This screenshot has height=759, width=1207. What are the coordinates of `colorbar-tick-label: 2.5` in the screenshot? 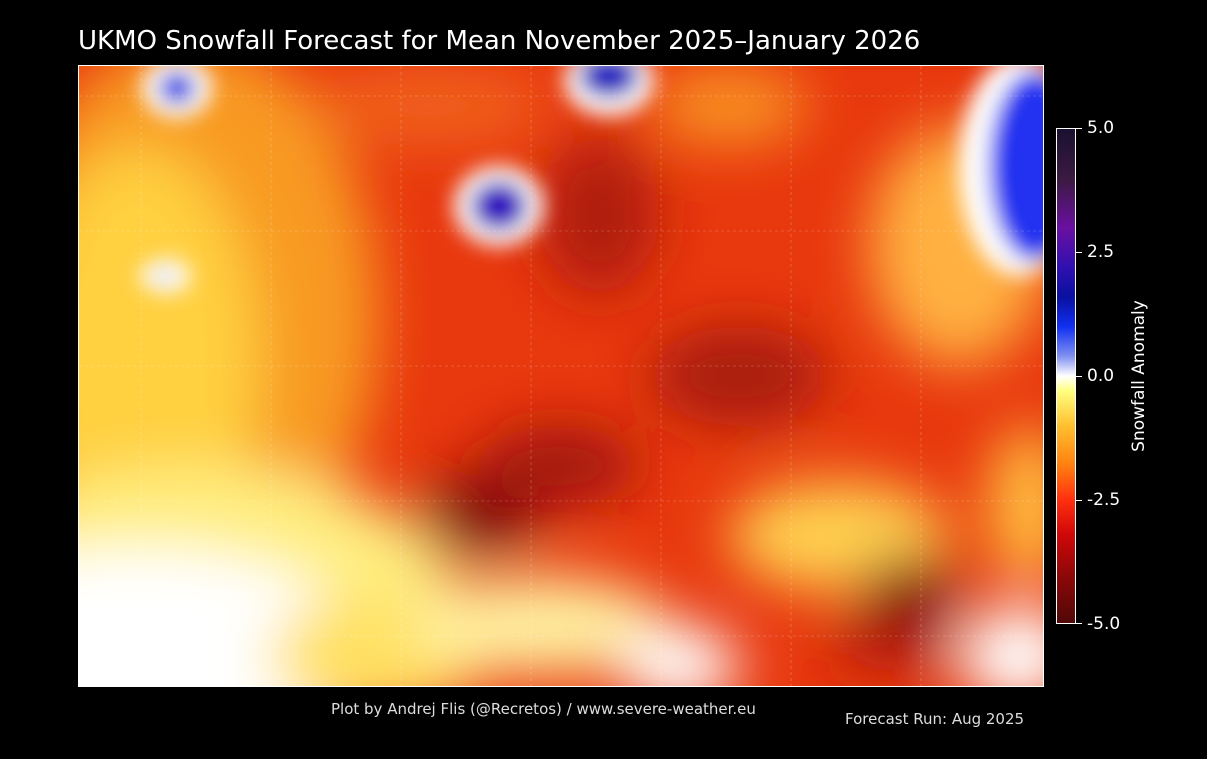 It's located at (1101, 252).